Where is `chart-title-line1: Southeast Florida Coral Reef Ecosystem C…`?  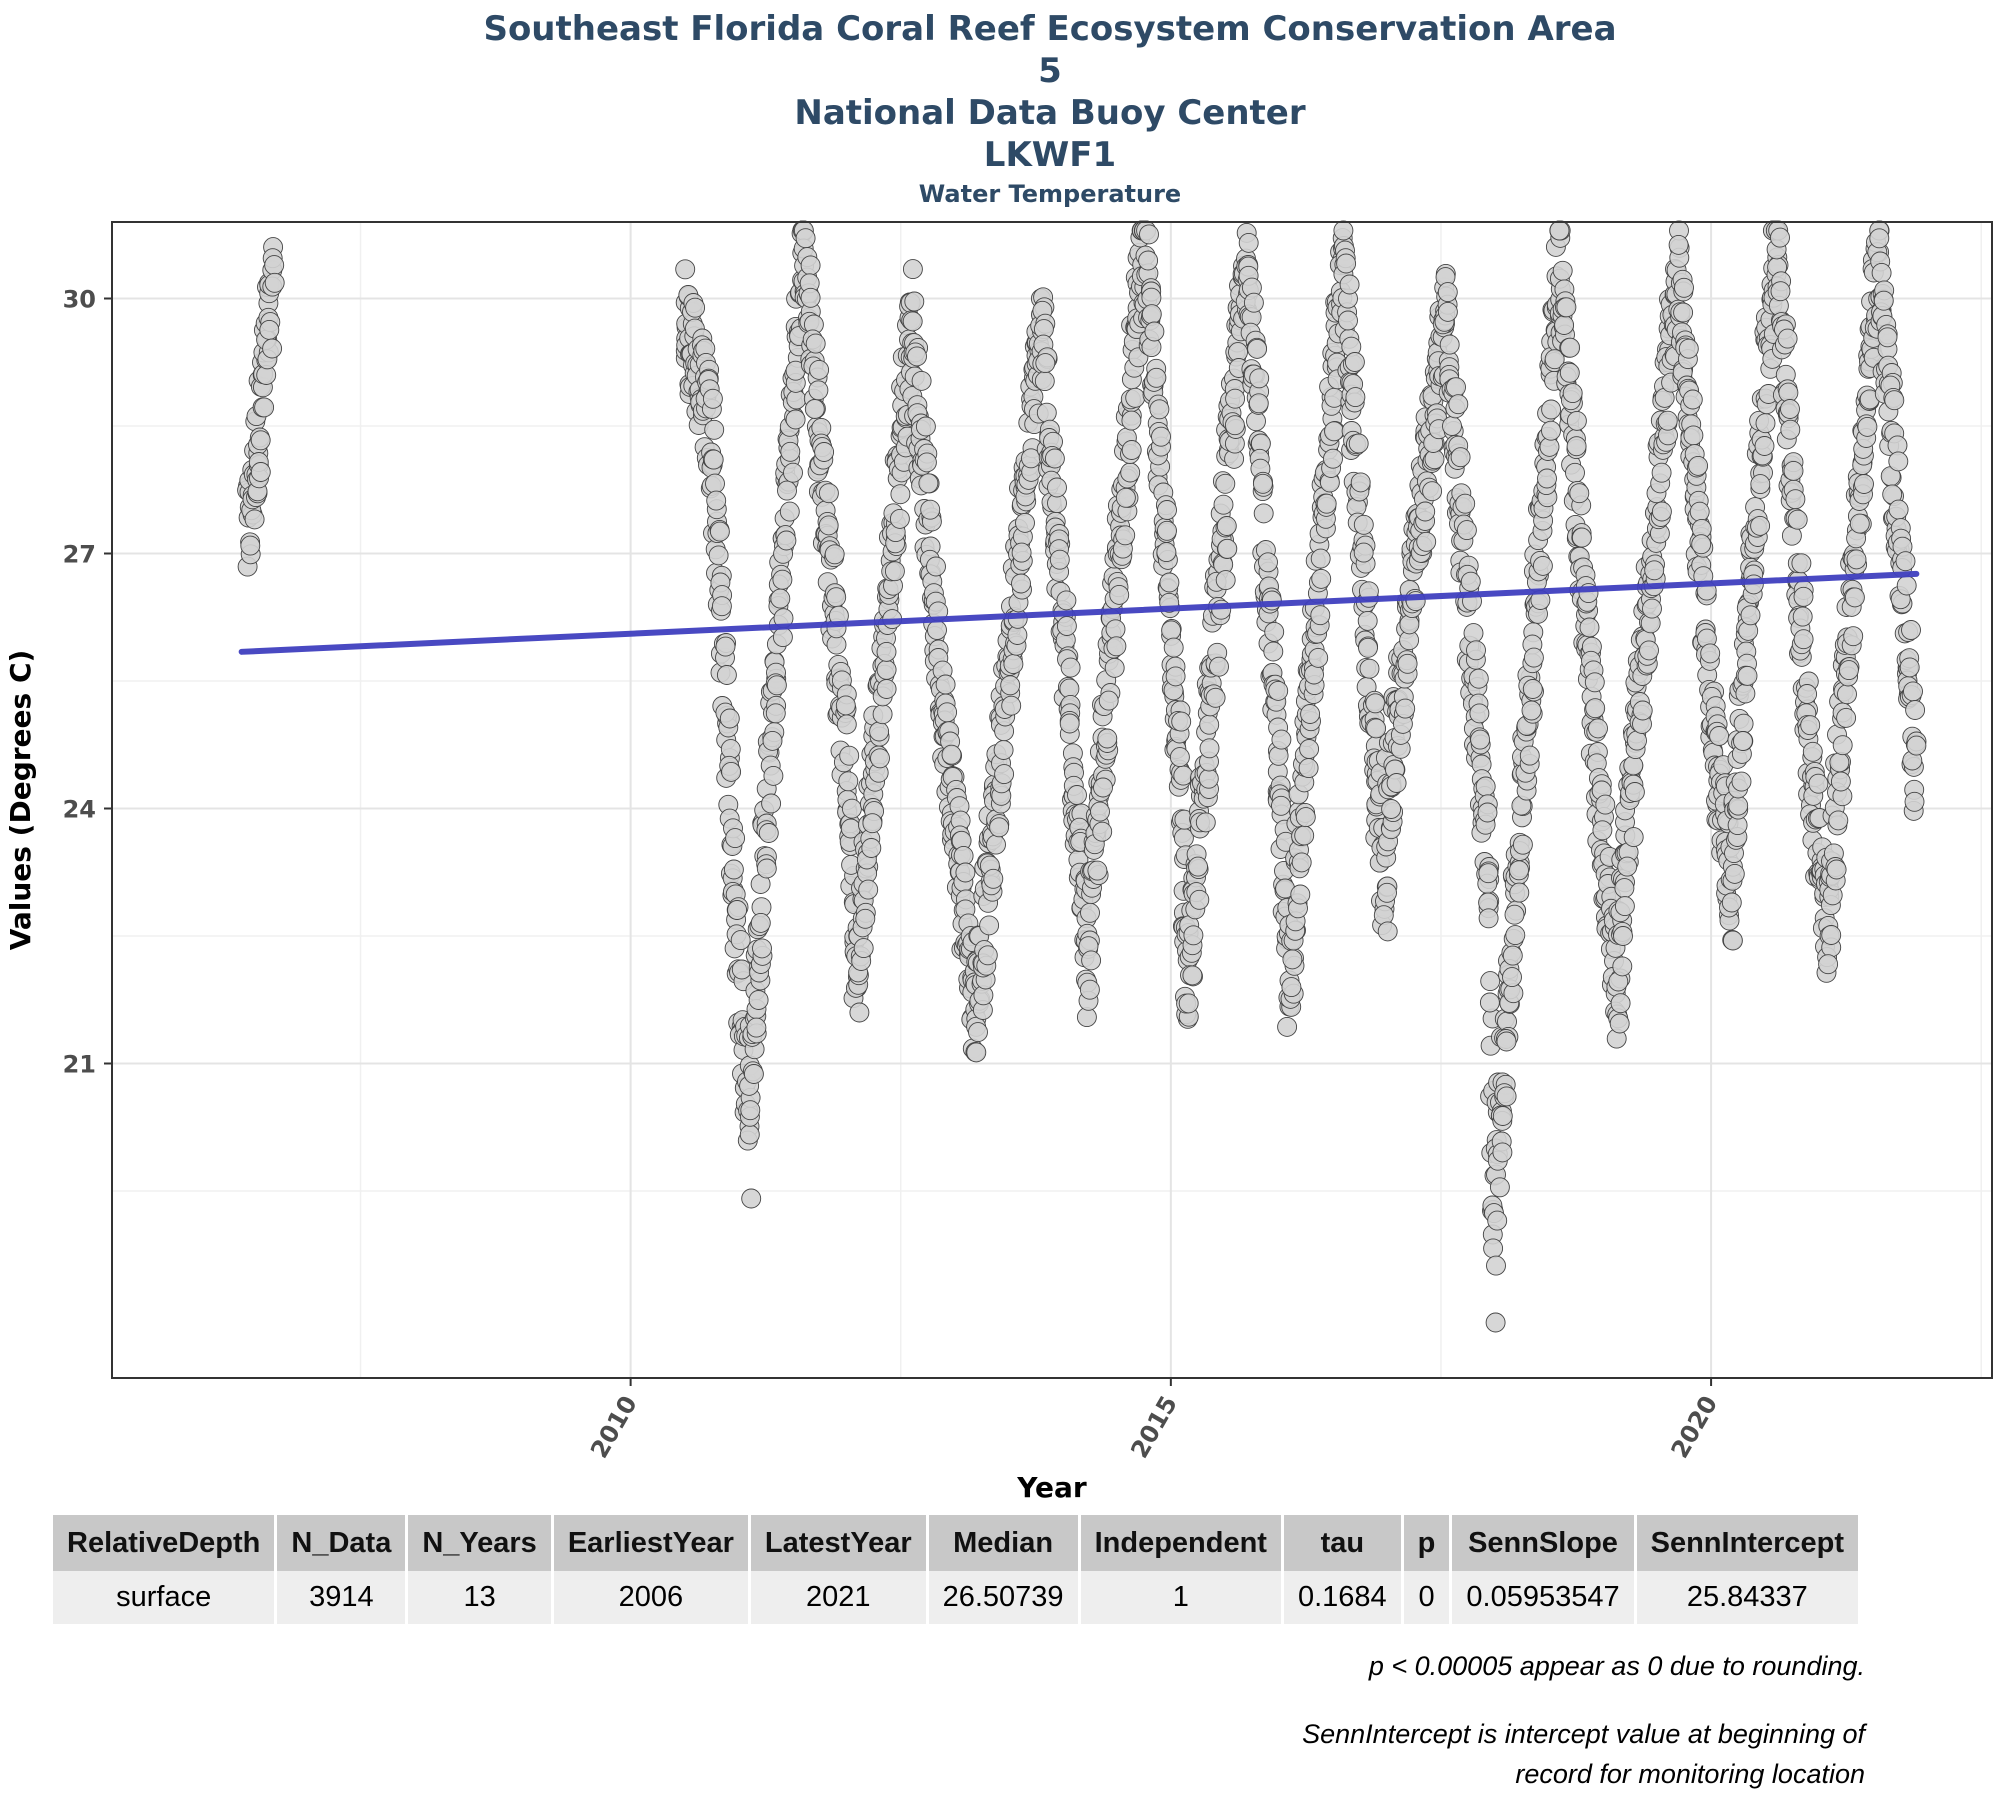 chart-title-line1: Southeast Florida Coral Reef Ecosystem C… is located at coordinates (1050, 29).